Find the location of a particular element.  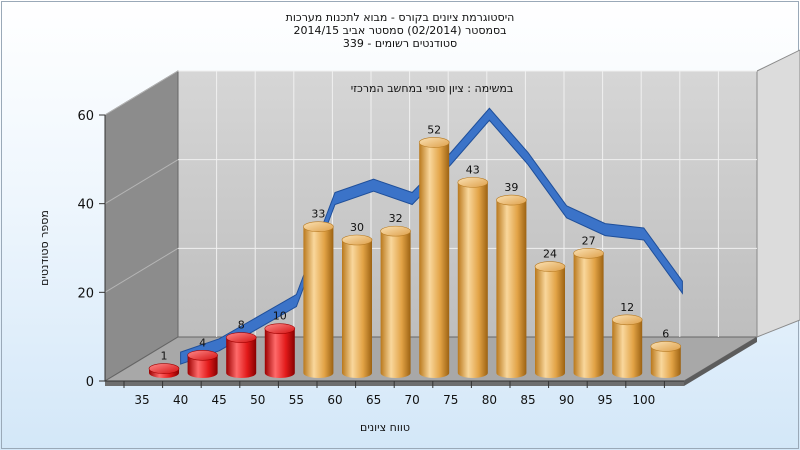

x-tick-label: 95 is located at coordinates (605, 400).